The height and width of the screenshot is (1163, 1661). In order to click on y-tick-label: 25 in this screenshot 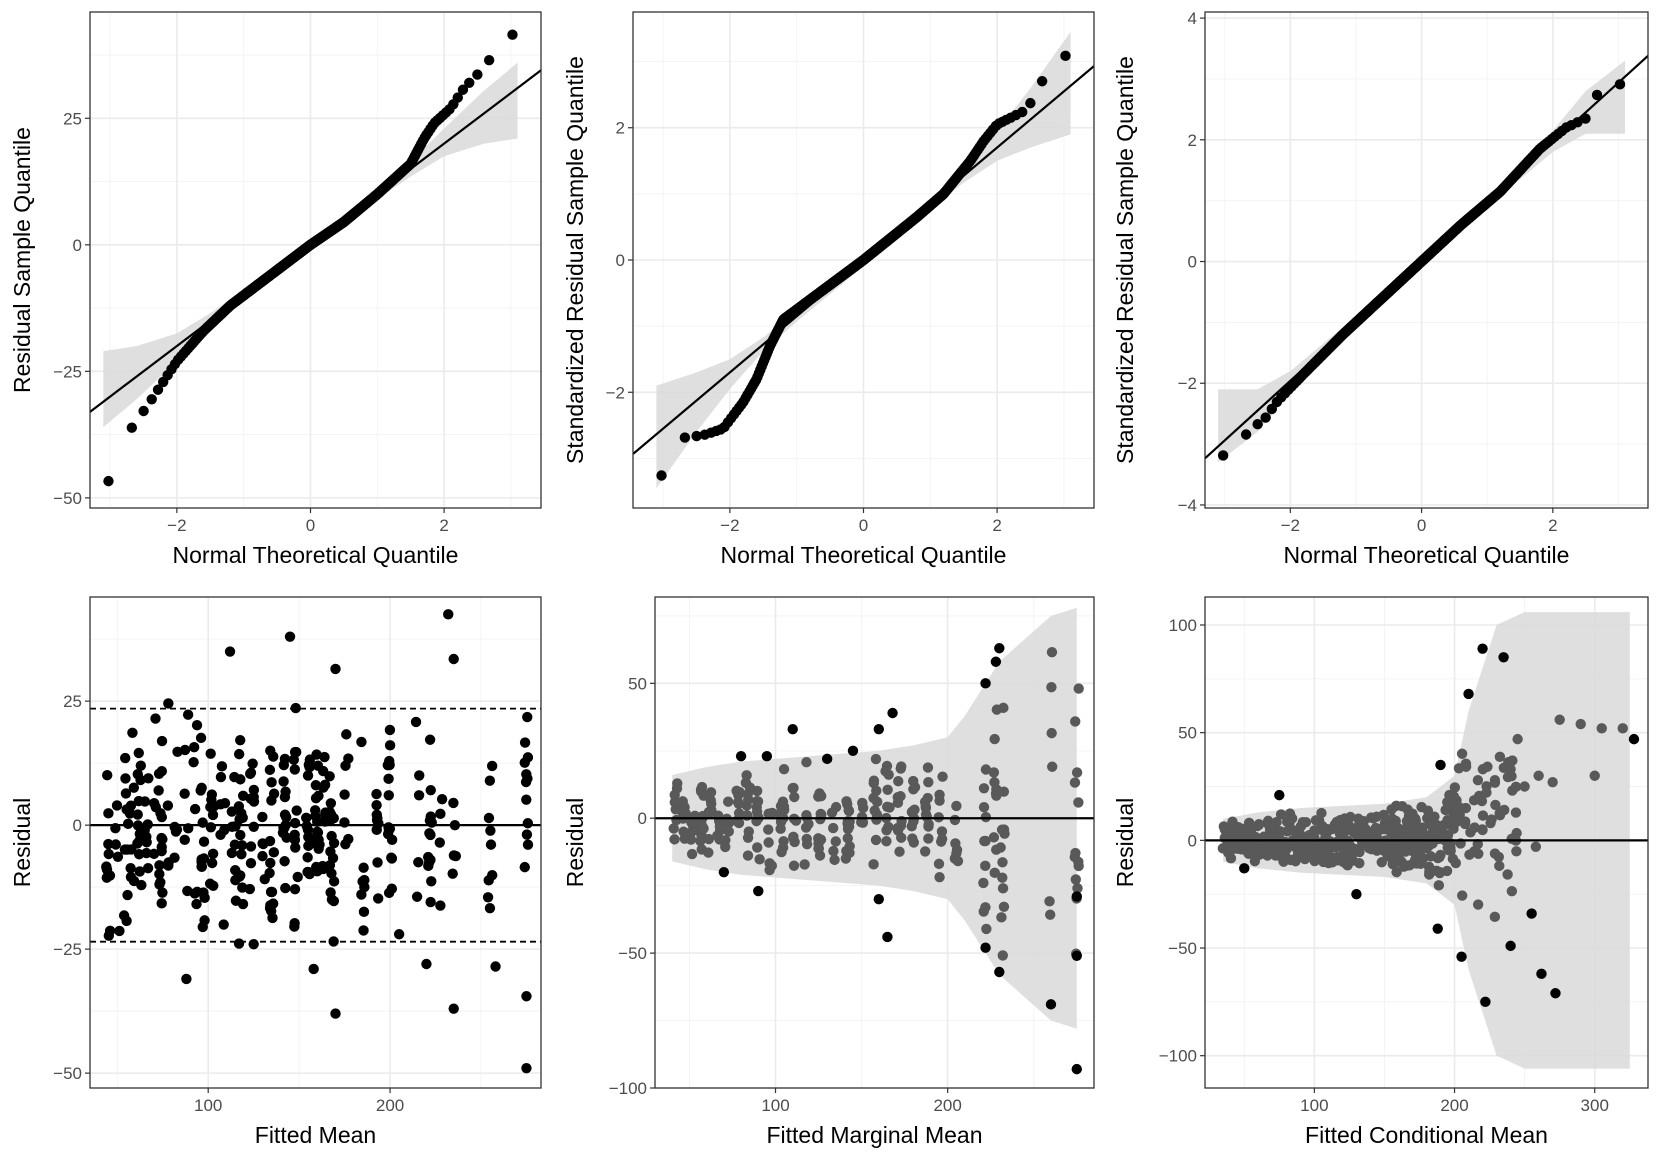, I will do `click(72, 118)`.